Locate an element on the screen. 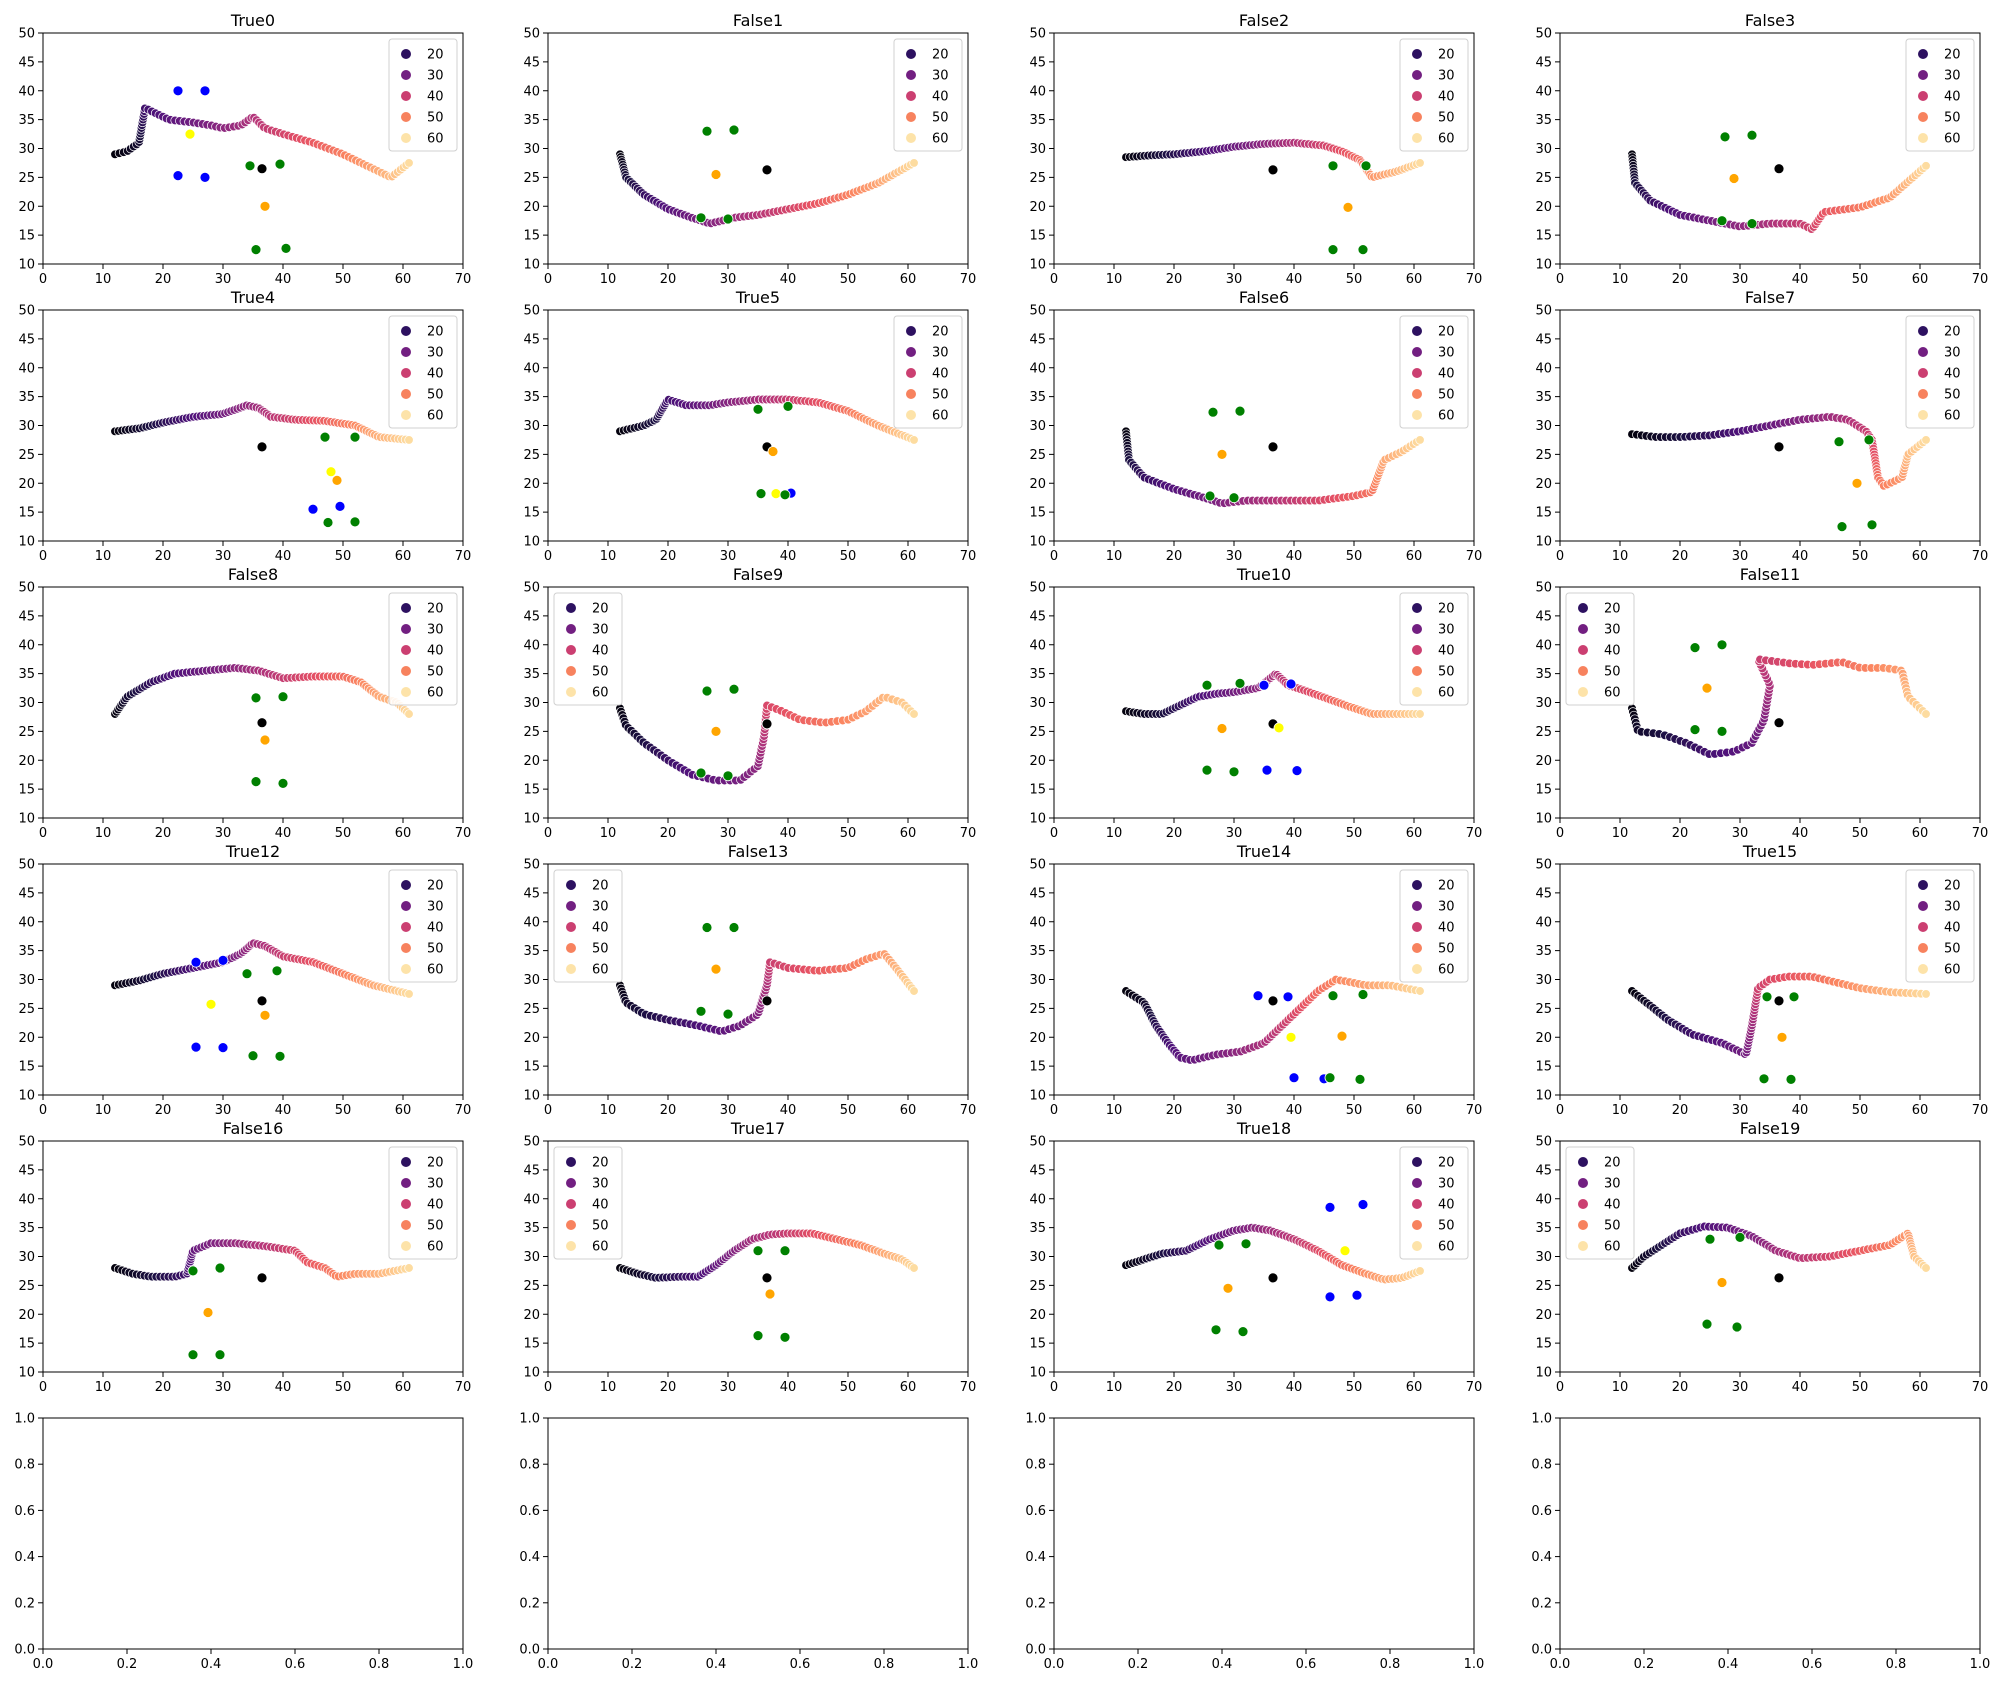 The height and width of the screenshot is (1683, 2000). yellow-point is located at coordinates (1345, 1251).